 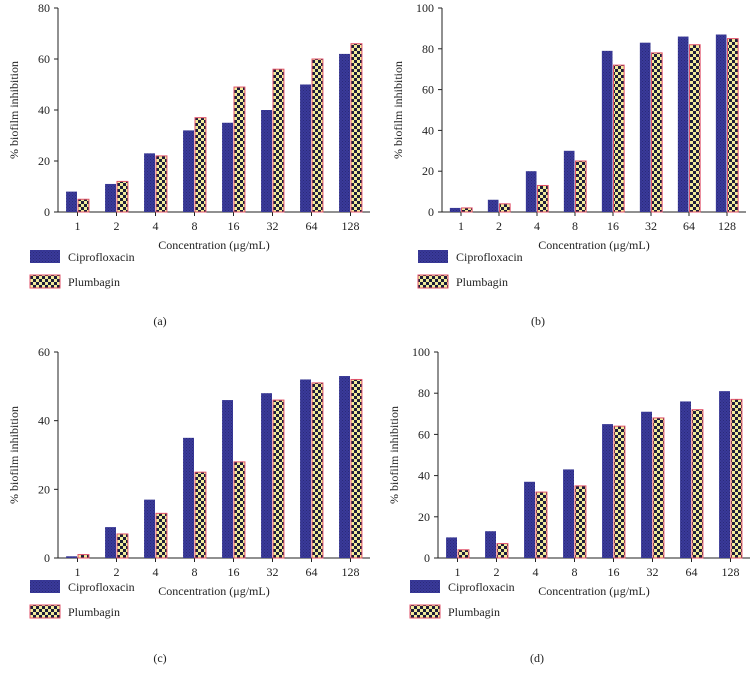 I want to click on legend-swatch-ciprofloxacin, so click(x=425, y=586).